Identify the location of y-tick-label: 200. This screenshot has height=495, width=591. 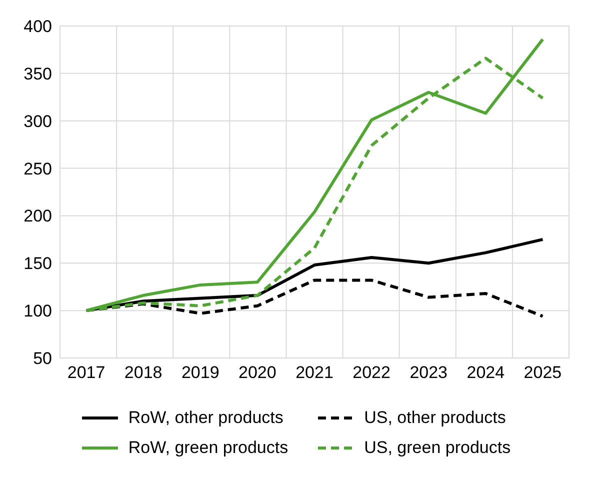
(38, 216).